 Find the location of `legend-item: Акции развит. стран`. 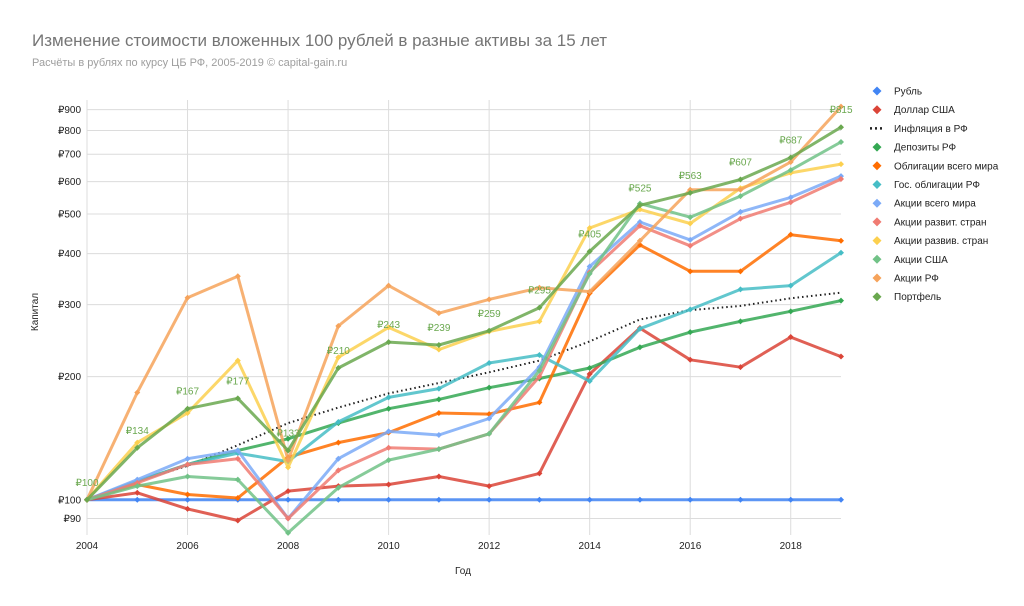

legend-item: Акции развит. стран is located at coordinates (929, 222).